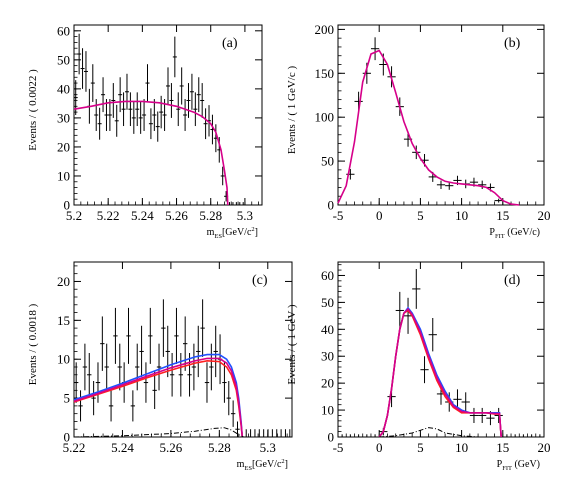  I want to click on x-axis-label-part: (GeV), so click(526, 464).